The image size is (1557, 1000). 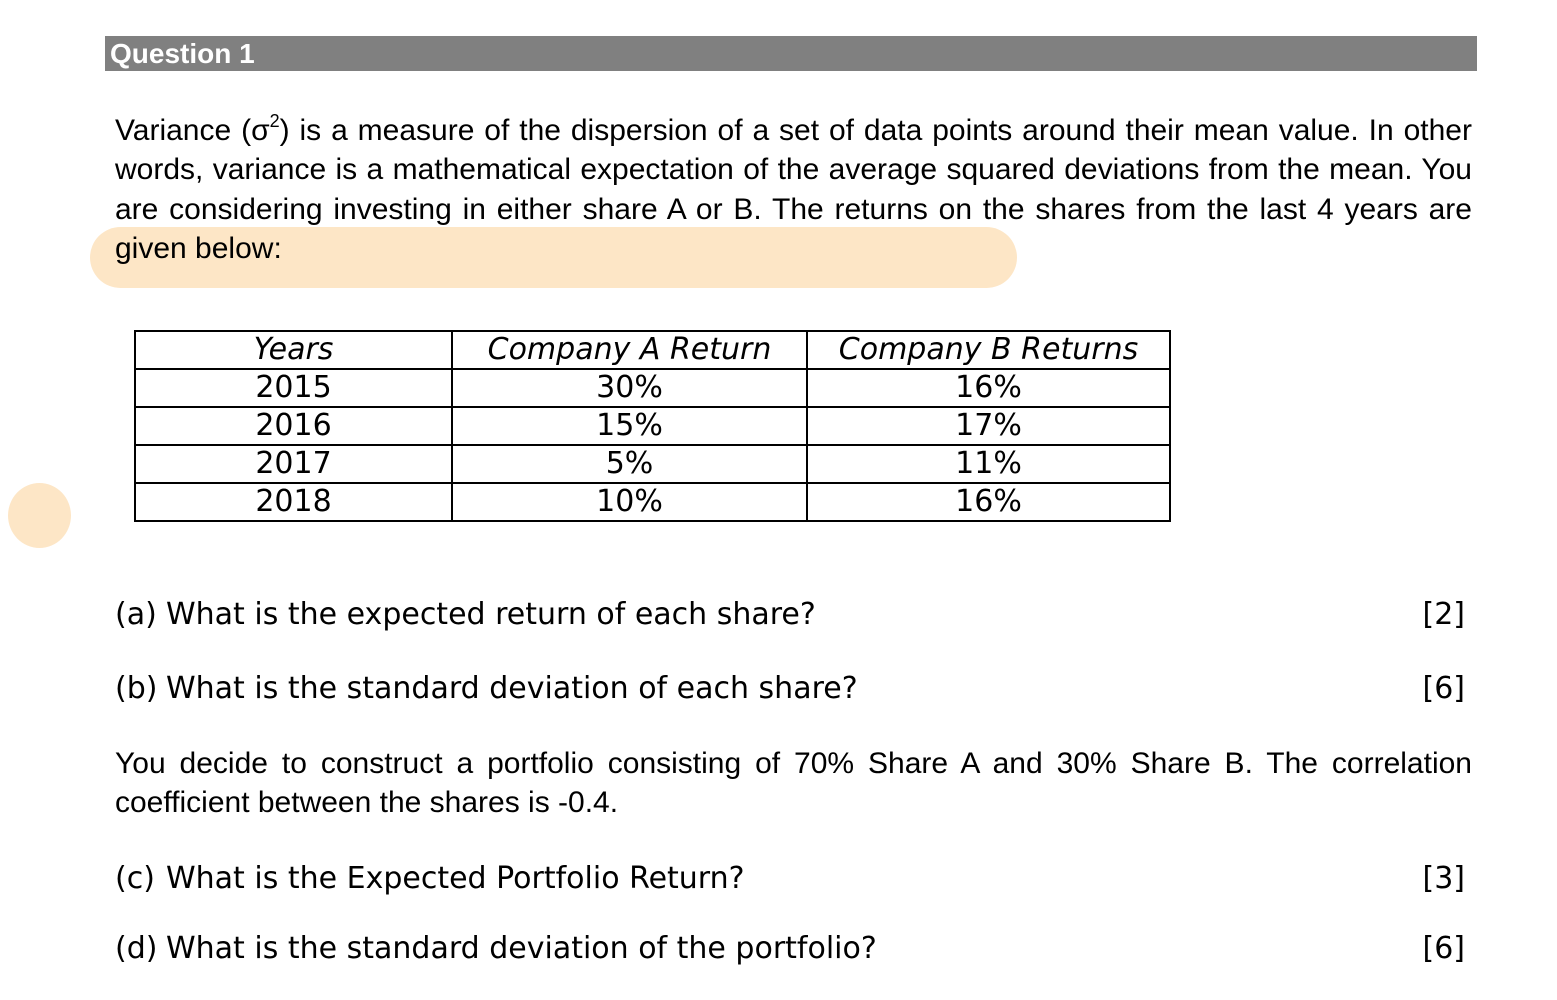 I want to click on cell-company-a: 30%, so click(x=629, y=388).